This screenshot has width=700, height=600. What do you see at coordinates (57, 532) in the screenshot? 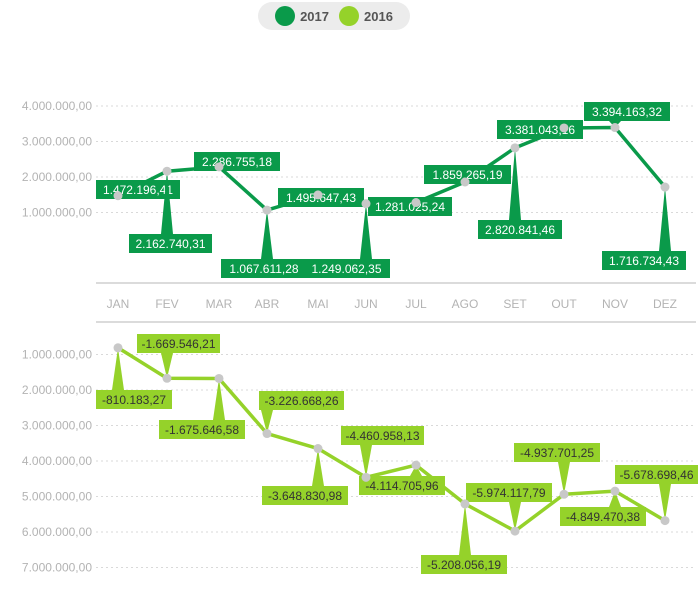
I see `y-tick-bottom-6: 6.000.000,00` at bounding box center [57, 532].